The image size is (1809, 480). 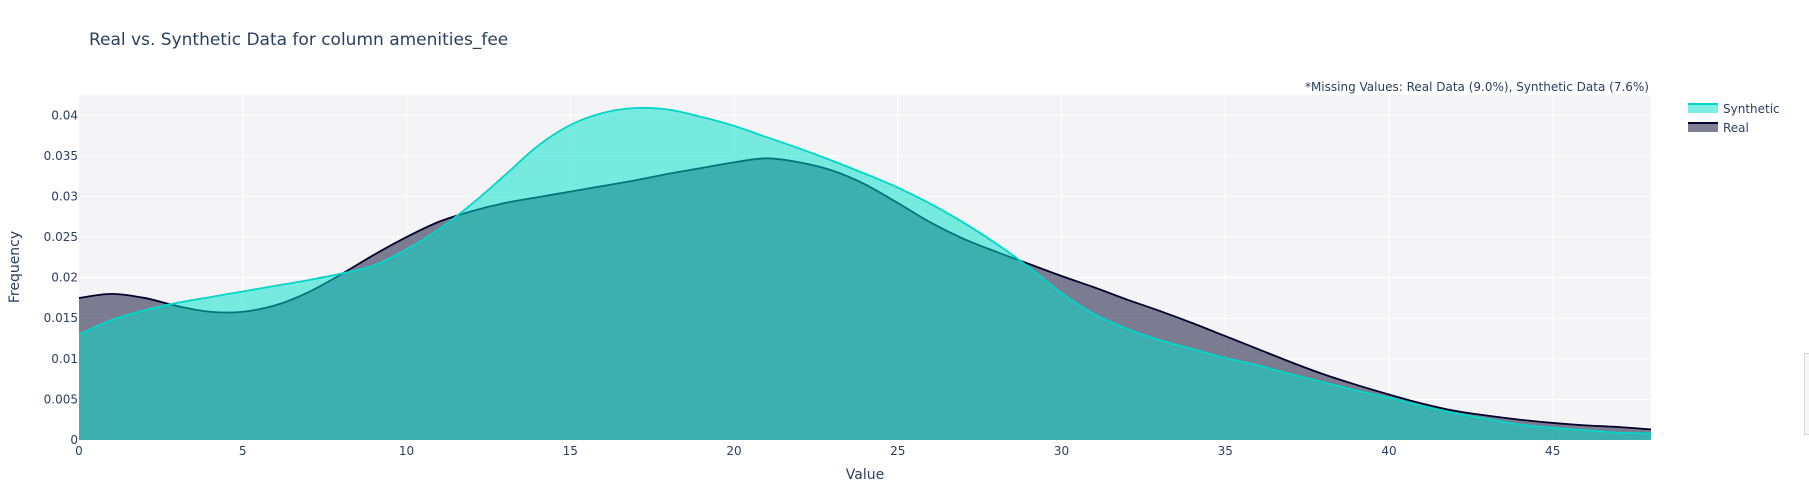 What do you see at coordinates (1736, 128) in the screenshot?
I see `legend-label-real: Real` at bounding box center [1736, 128].